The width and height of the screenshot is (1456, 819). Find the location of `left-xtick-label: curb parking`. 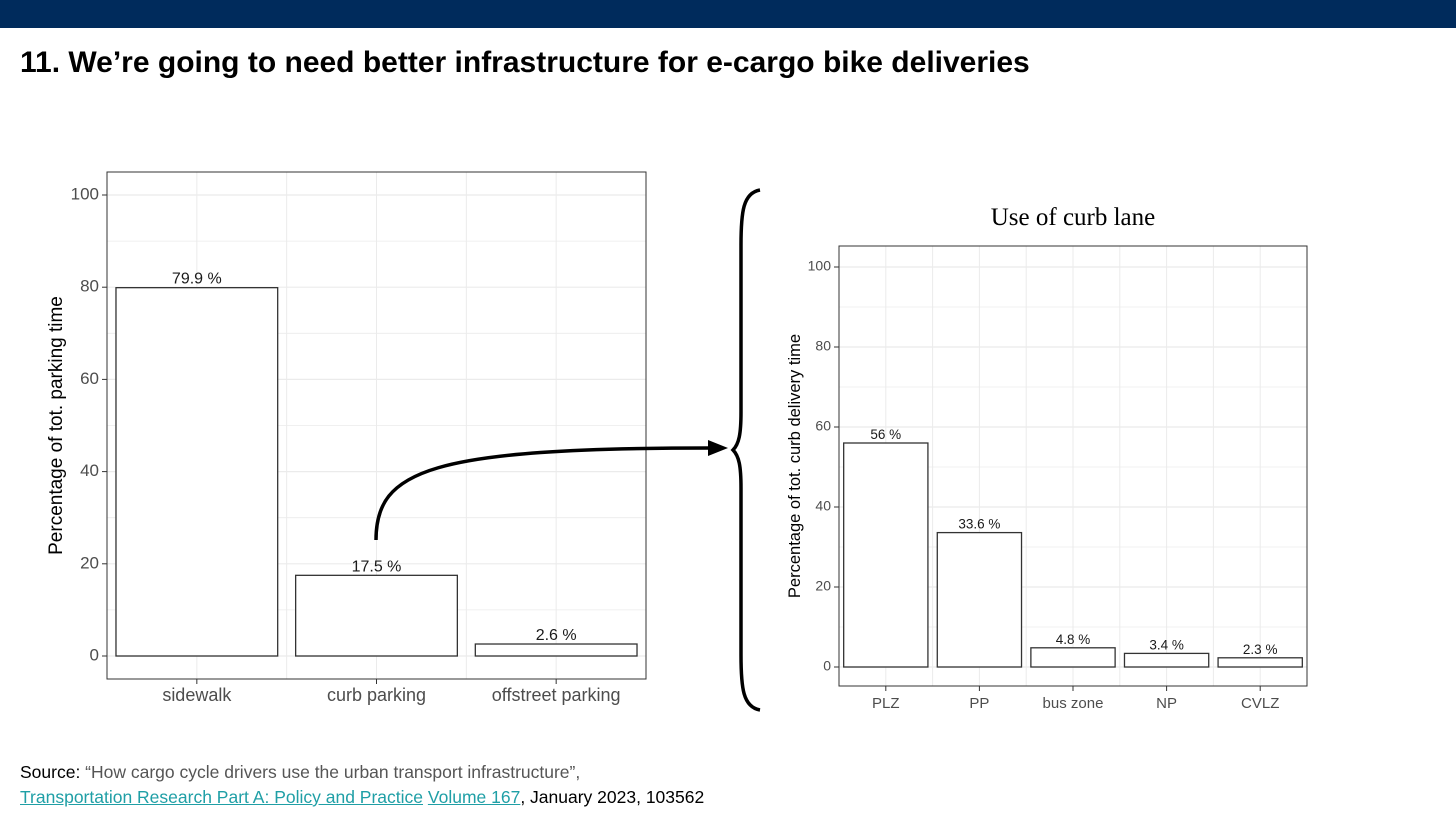

left-xtick-label: curb parking is located at coordinates (376, 695).